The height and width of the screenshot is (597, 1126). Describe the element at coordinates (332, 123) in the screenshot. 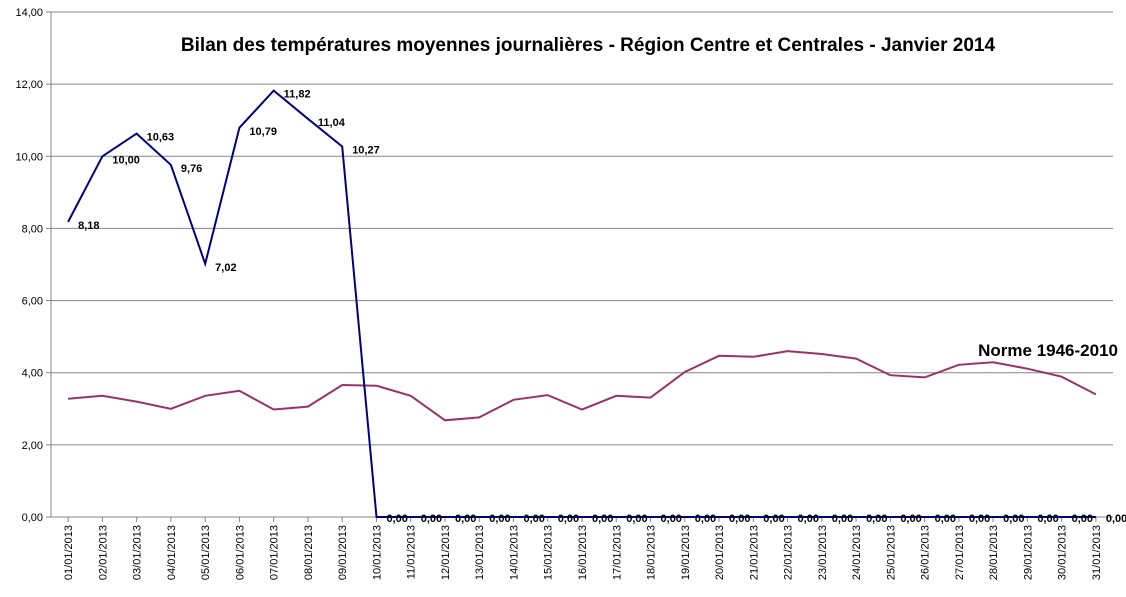

I see `data-label: 11,04` at that location.